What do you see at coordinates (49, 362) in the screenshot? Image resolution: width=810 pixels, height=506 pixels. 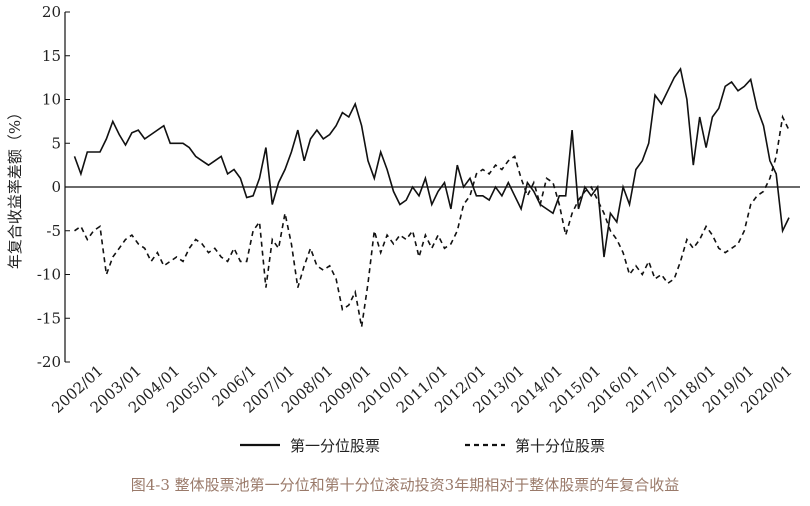 I see `y-tick-label: -20` at bounding box center [49, 362].